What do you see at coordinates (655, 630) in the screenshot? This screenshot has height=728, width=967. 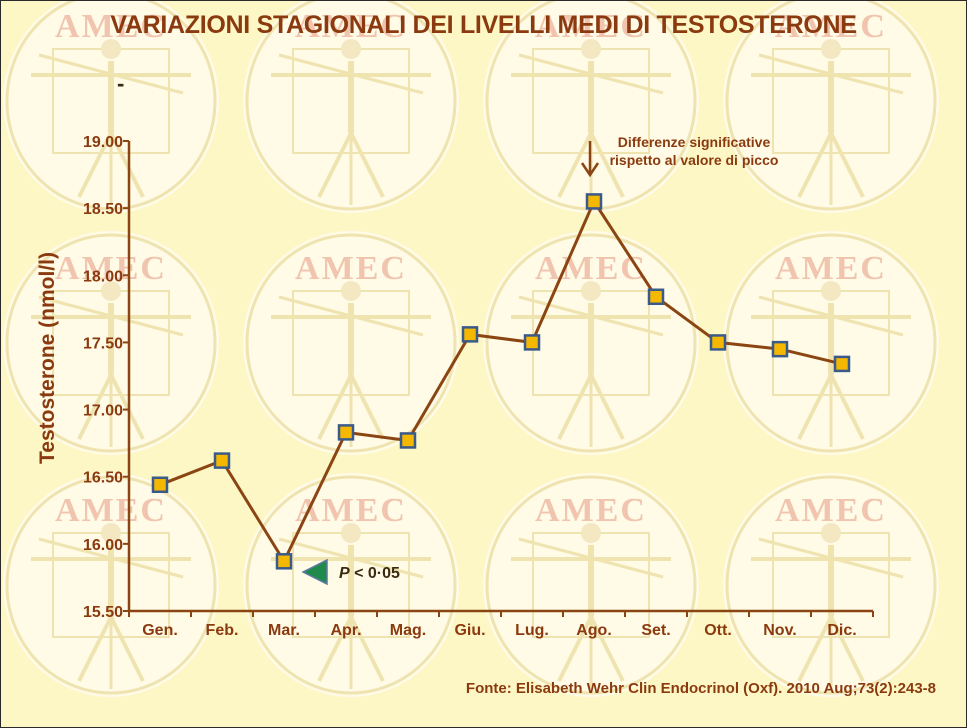 I see `x-category-label: Set.` at bounding box center [655, 630].